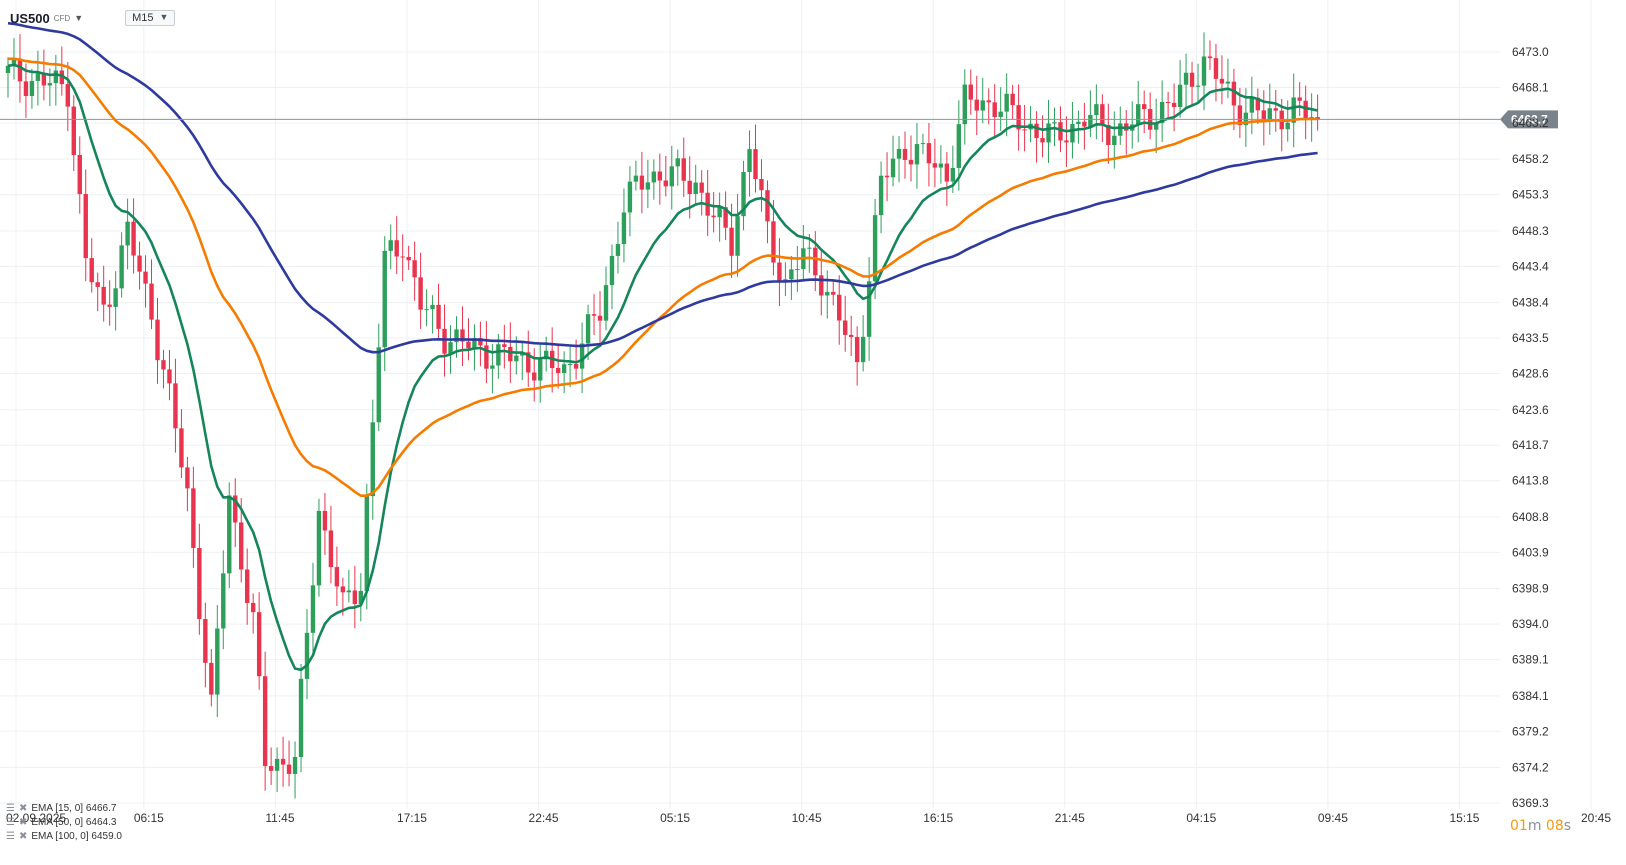 Image resolution: width=1626 pixels, height=865 pixels. Describe the element at coordinates (1519, 826) in the screenshot. I see `timer-minutes: 01` at that location.